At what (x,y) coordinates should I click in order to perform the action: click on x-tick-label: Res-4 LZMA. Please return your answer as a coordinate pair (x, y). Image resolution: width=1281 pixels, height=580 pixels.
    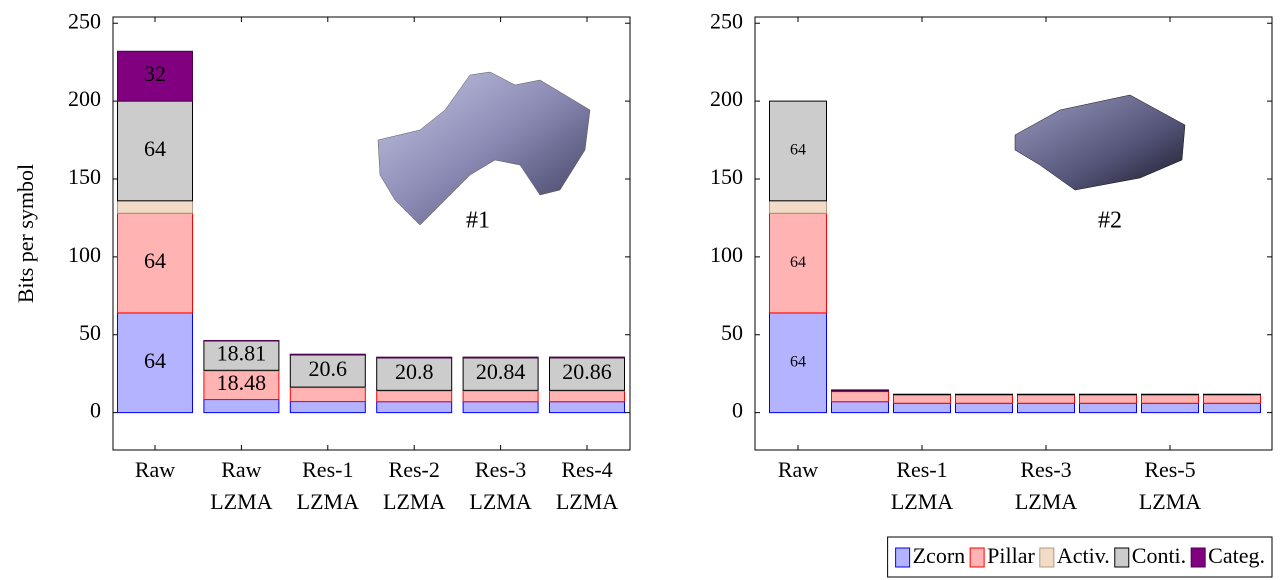
    Looking at the image, I should click on (587, 485).